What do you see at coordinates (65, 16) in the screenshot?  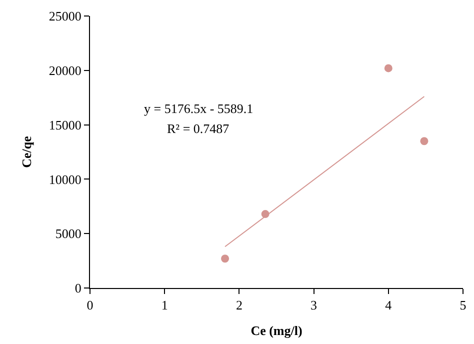 I see `y-tick-label: 25000` at bounding box center [65, 16].